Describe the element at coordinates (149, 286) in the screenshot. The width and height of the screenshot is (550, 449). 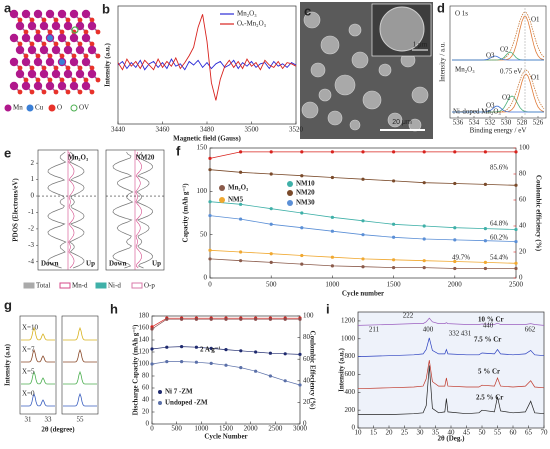
I see `legend-label: O-p` at that location.